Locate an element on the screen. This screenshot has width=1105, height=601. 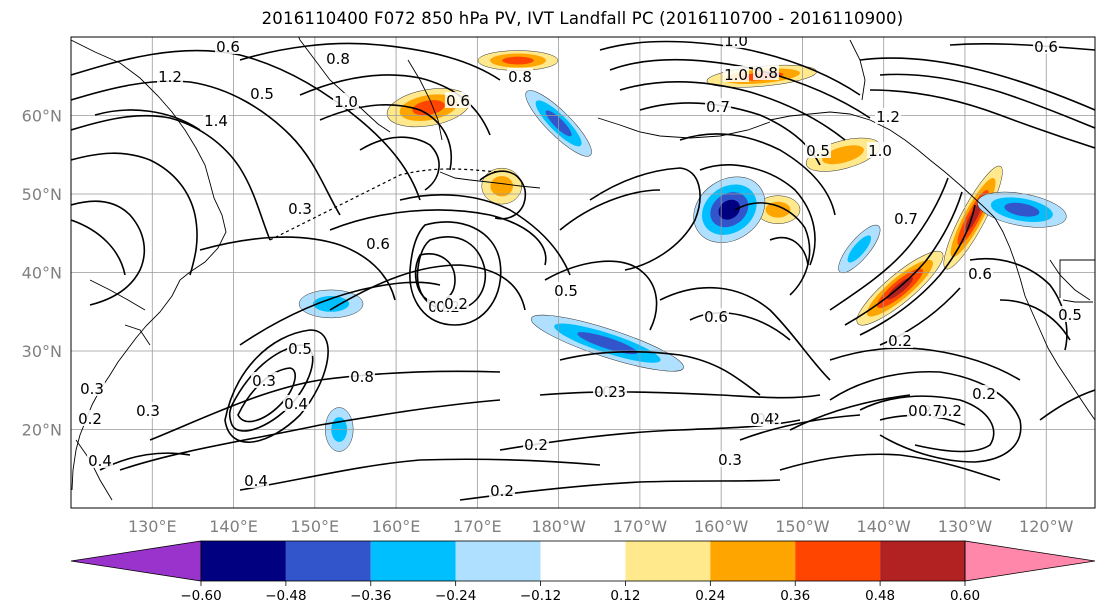
lon-tick-label: 180°W is located at coordinates (558, 526).